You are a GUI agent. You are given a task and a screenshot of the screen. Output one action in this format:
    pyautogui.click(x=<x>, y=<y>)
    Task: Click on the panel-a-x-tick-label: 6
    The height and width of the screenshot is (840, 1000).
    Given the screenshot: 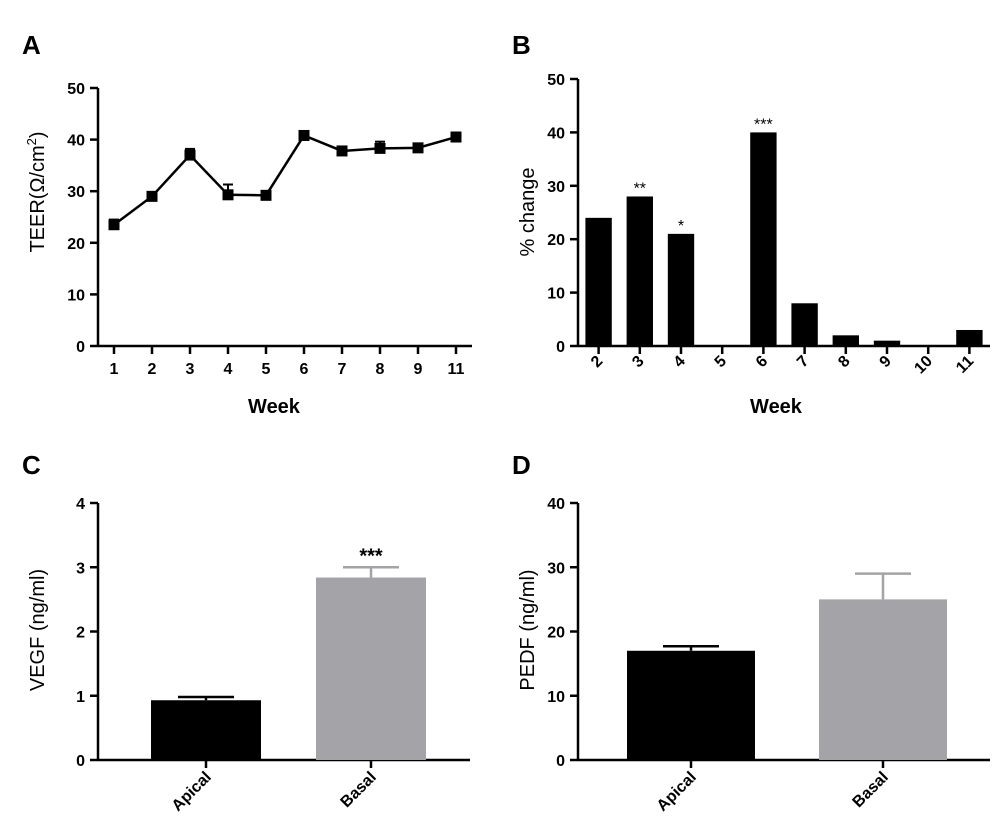 What is the action you would take?
    pyautogui.click(x=304, y=369)
    